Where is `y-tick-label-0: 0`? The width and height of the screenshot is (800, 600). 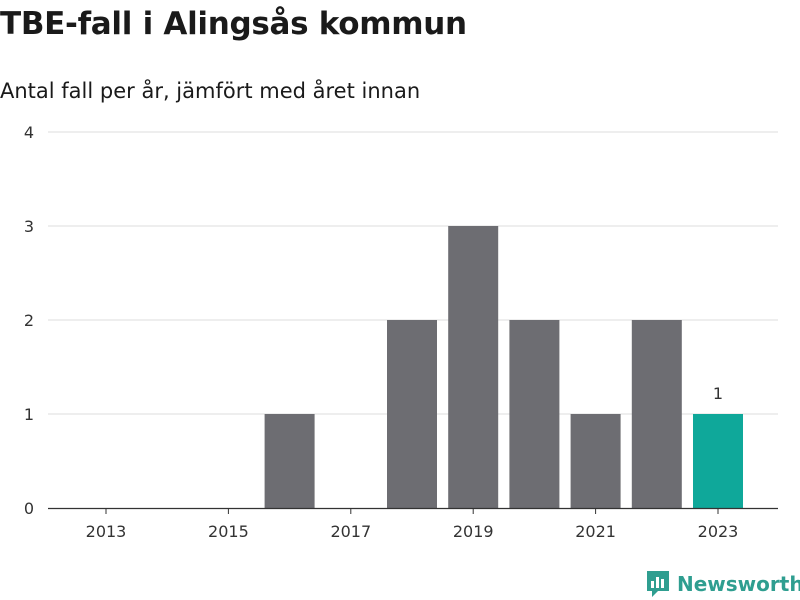 y-tick-label-0: 0 is located at coordinates (29, 508).